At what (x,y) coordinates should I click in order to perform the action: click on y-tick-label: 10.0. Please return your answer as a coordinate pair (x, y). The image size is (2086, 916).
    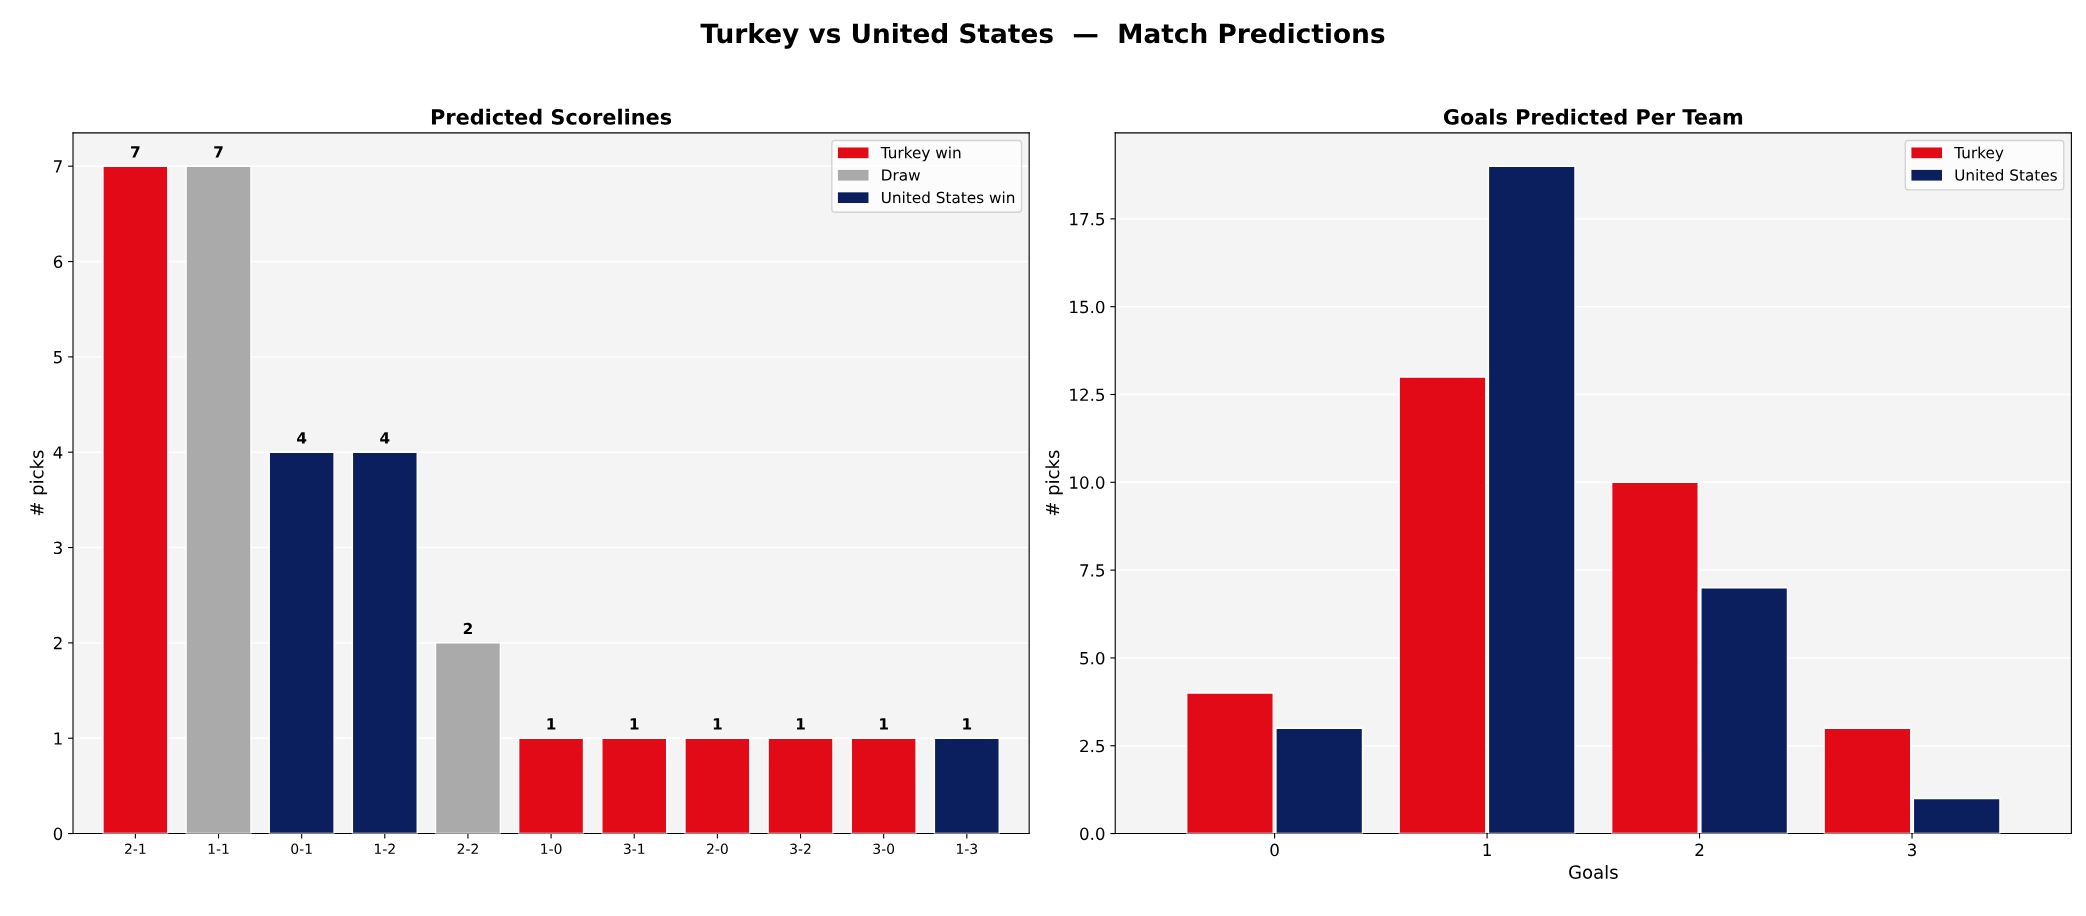
    Looking at the image, I should click on (1087, 482).